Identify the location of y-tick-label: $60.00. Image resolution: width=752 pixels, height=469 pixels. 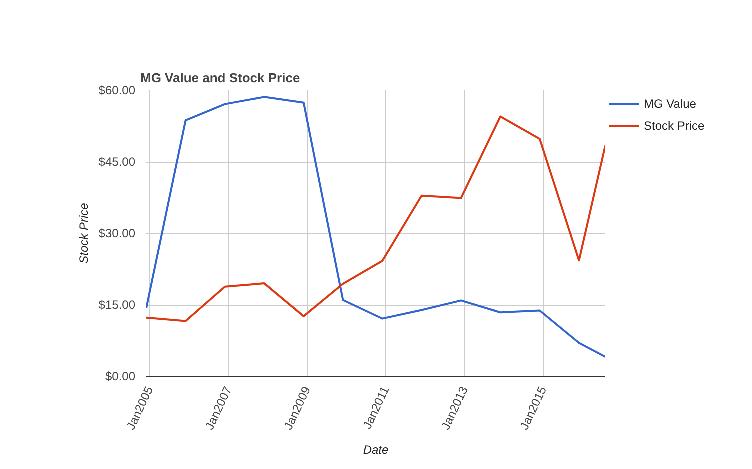
(117, 91).